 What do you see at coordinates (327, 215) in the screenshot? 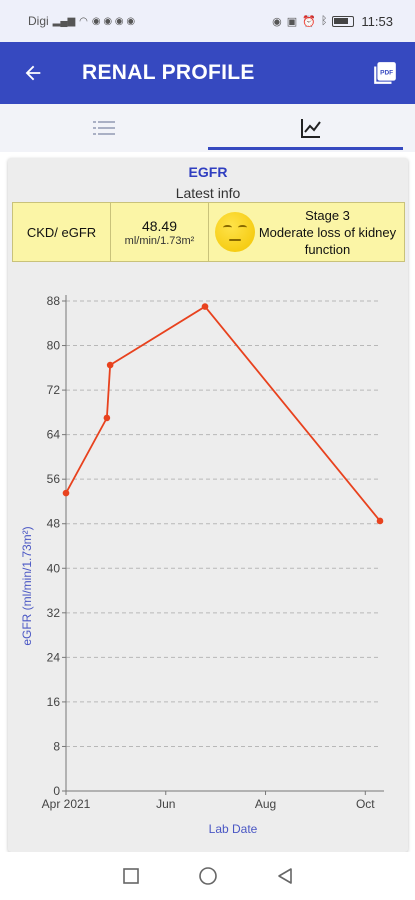
I see `stage-line1: Stage 3` at bounding box center [327, 215].